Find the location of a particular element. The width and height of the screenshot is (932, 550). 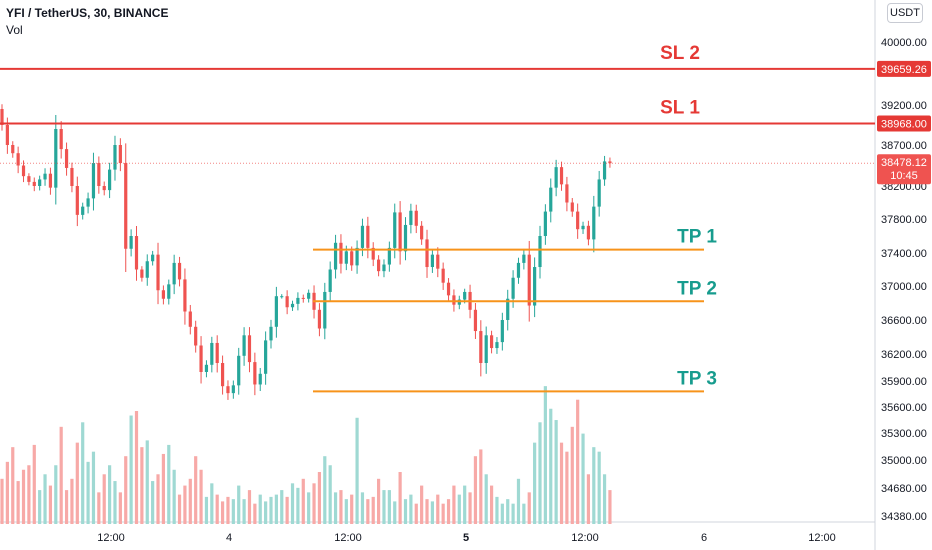

stop-loss-label: SL 1 is located at coordinates (680, 108).